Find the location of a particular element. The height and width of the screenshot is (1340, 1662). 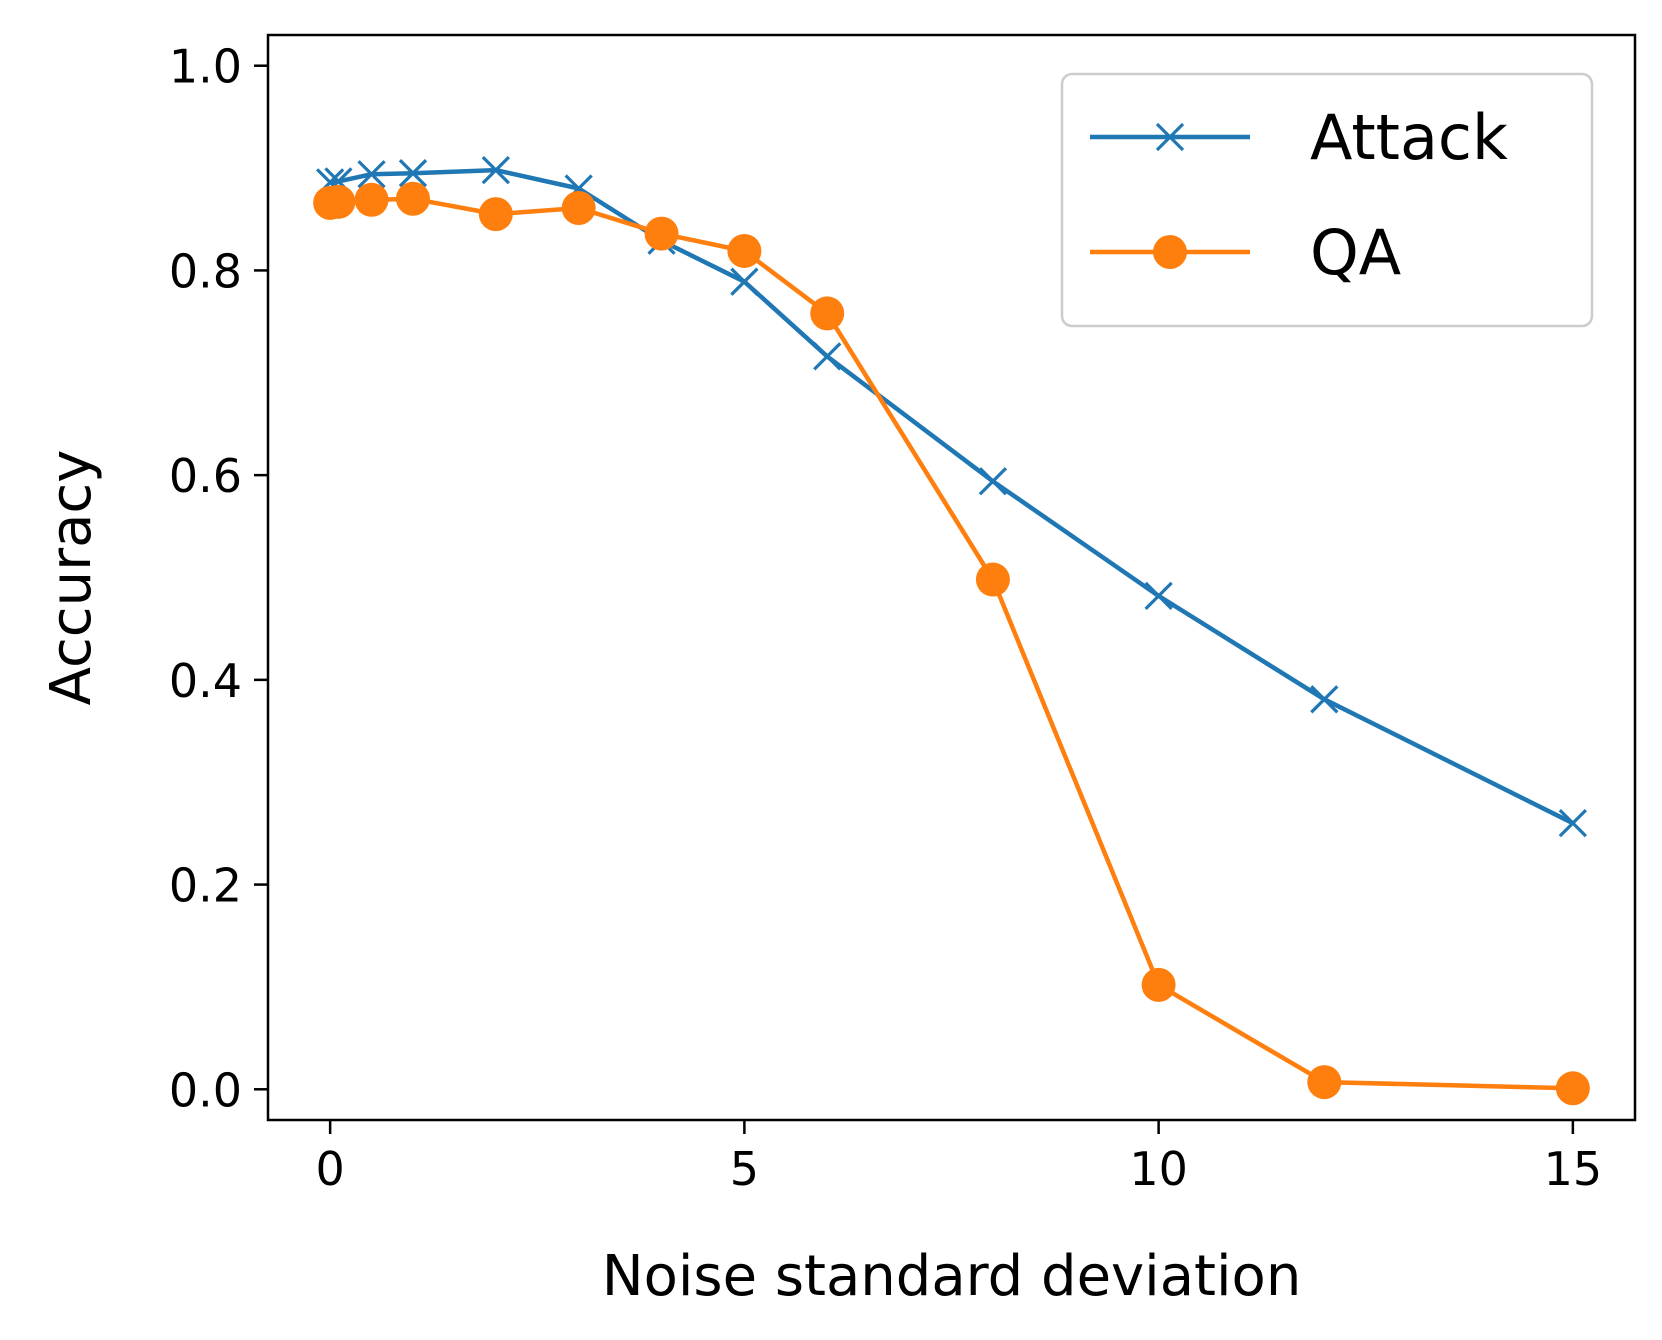

legend: Attack QA is located at coordinates (1327, 200).